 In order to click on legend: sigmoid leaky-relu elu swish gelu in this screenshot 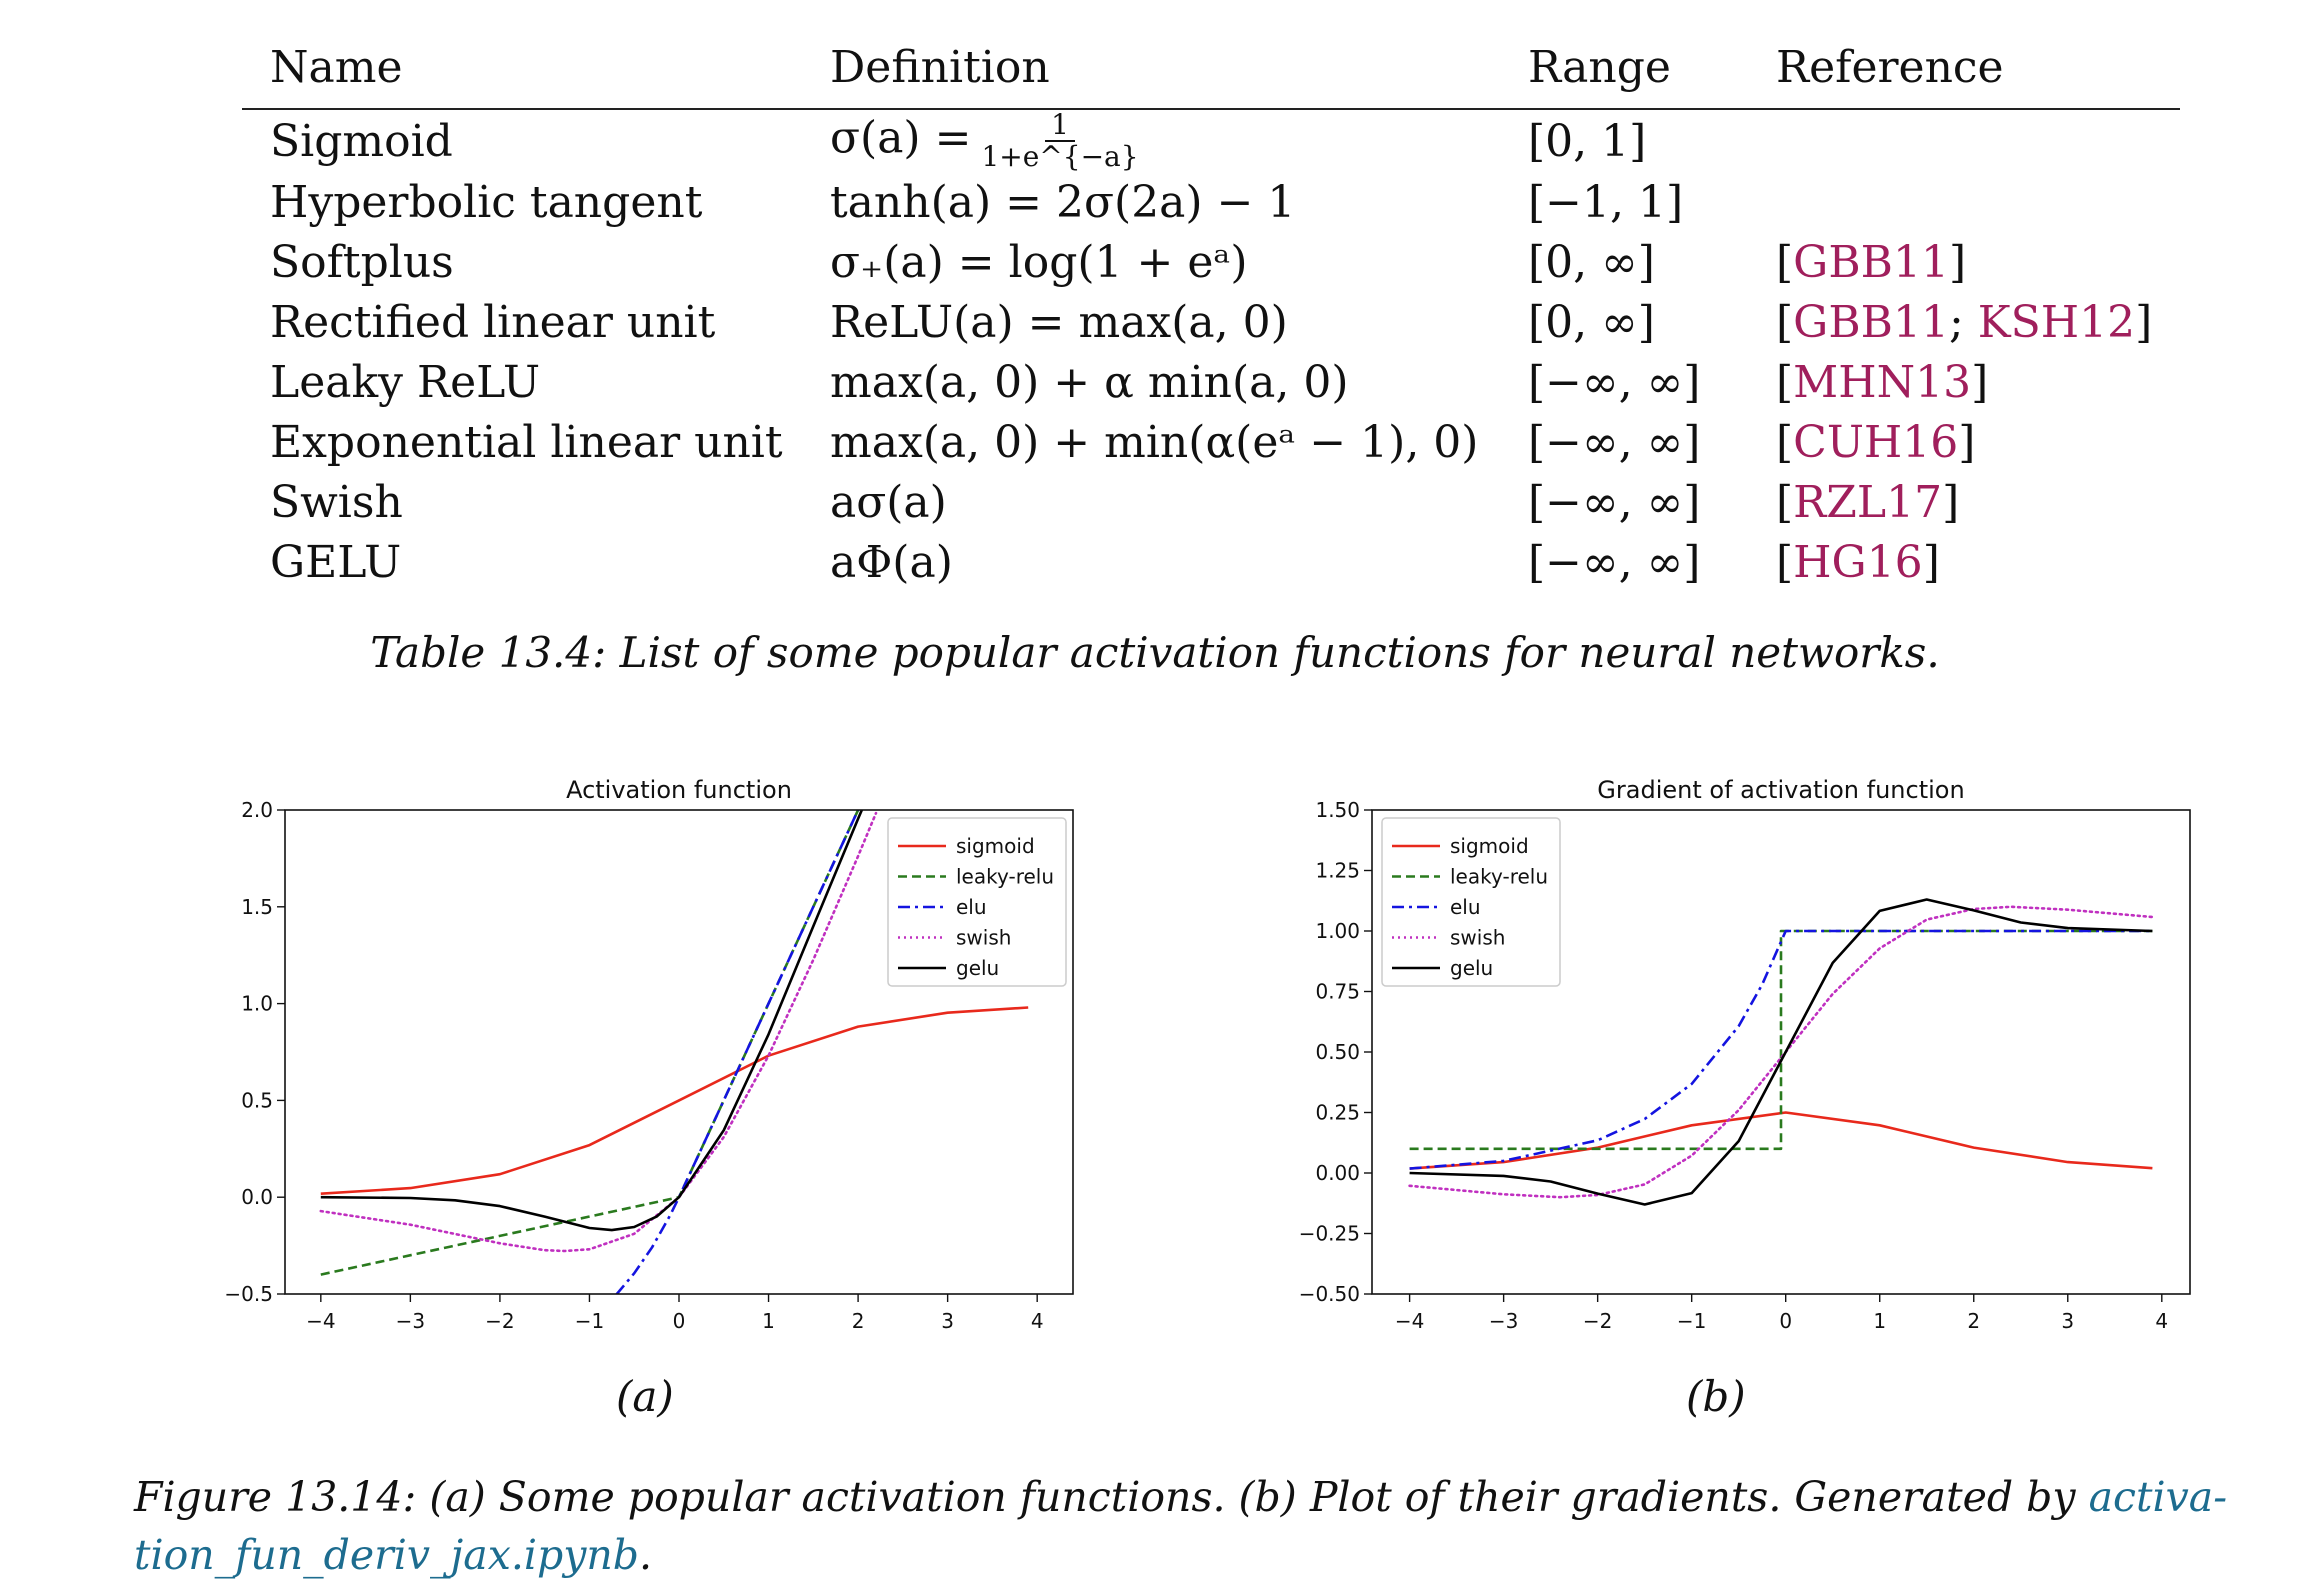, I will do `click(977, 902)`.